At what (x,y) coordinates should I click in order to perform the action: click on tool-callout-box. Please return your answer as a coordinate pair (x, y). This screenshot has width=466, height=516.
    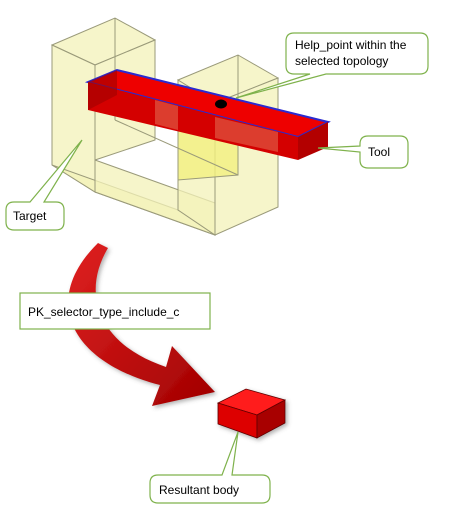
    Looking at the image, I should click on (363, 152).